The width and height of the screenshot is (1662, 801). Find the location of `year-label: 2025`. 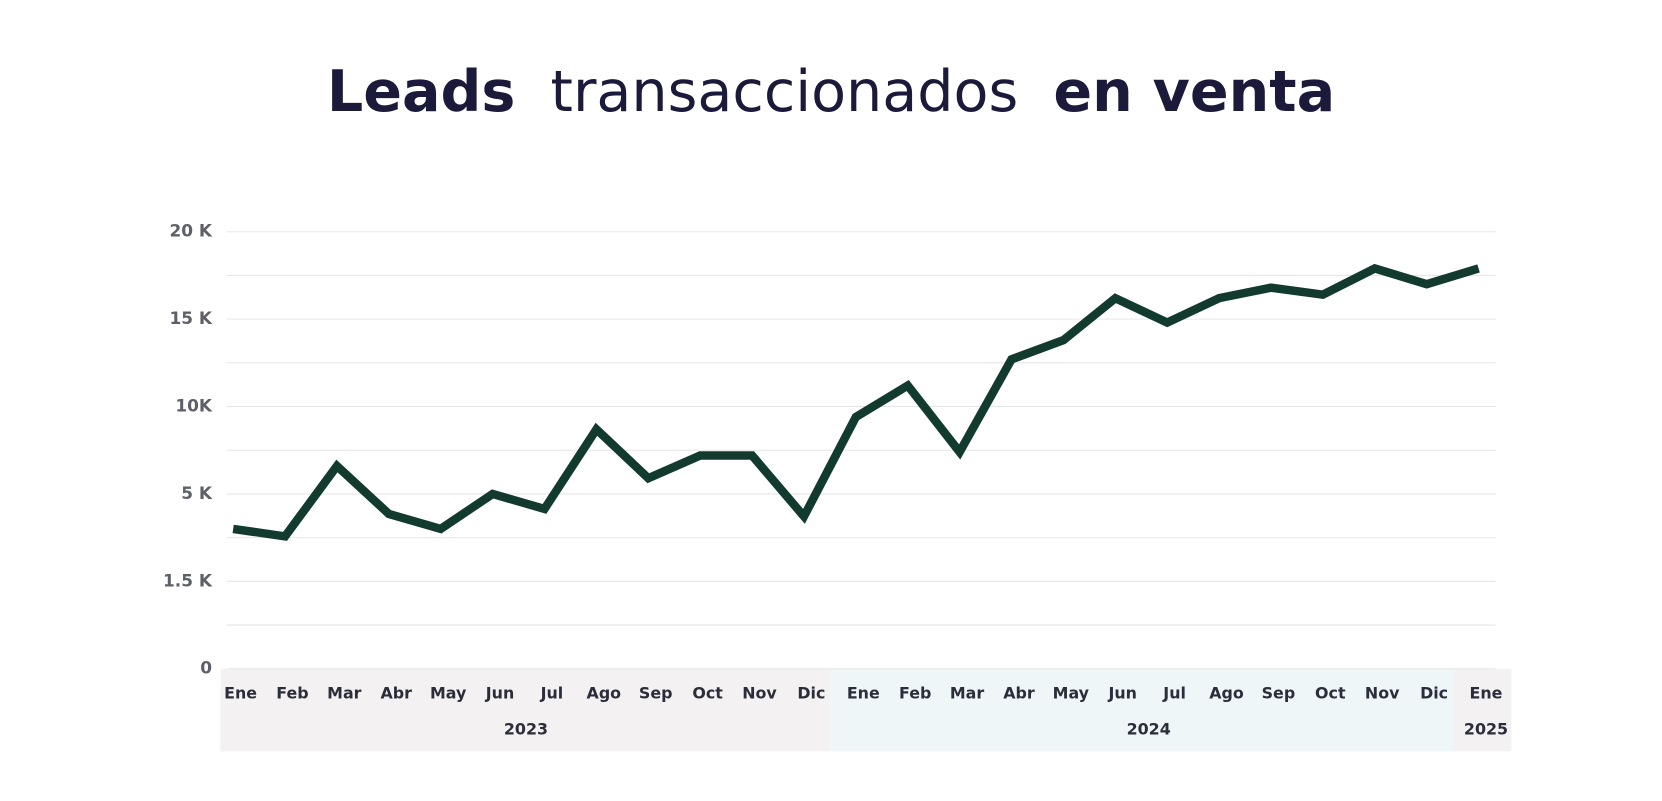

year-label: 2025 is located at coordinates (1486, 729).